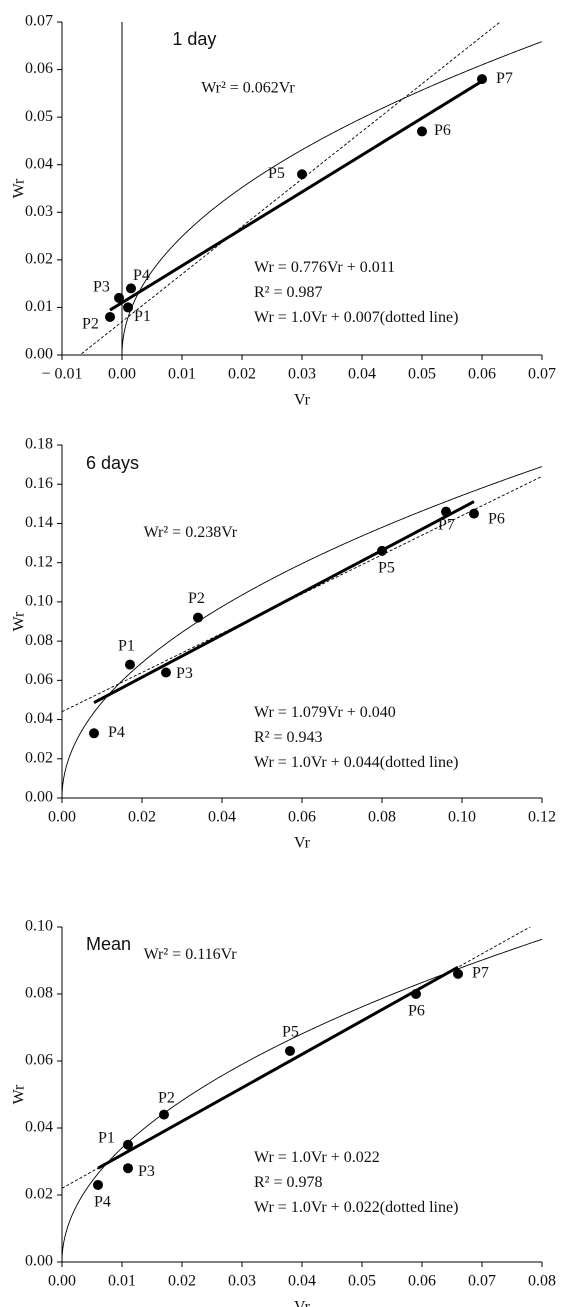  What do you see at coordinates (542, 817) in the screenshot?
I see `x-tick-label: 0.12` at bounding box center [542, 817].